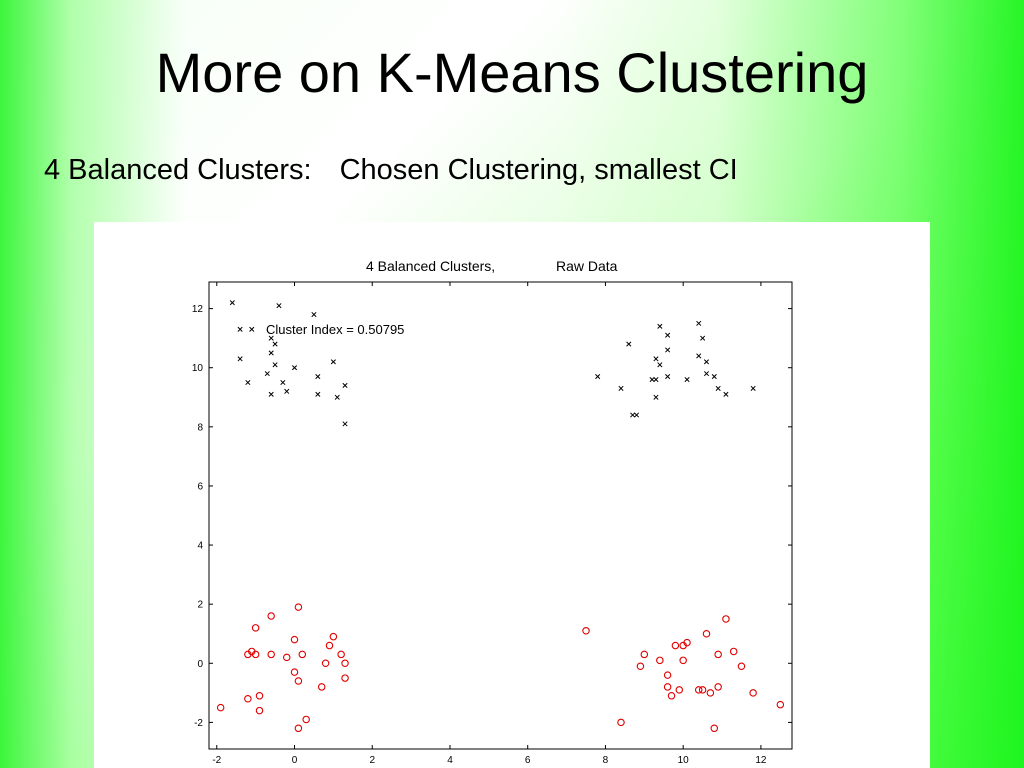 This screenshot has height=768, width=1024. What do you see at coordinates (198, 368) in the screenshot?
I see `y-tick-label: 10` at bounding box center [198, 368].